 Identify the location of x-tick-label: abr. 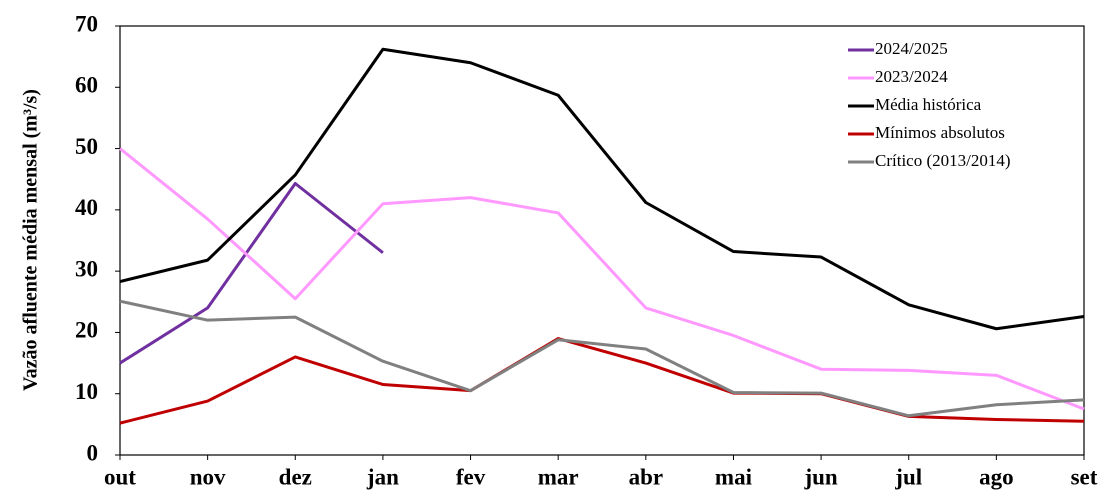
(646, 476).